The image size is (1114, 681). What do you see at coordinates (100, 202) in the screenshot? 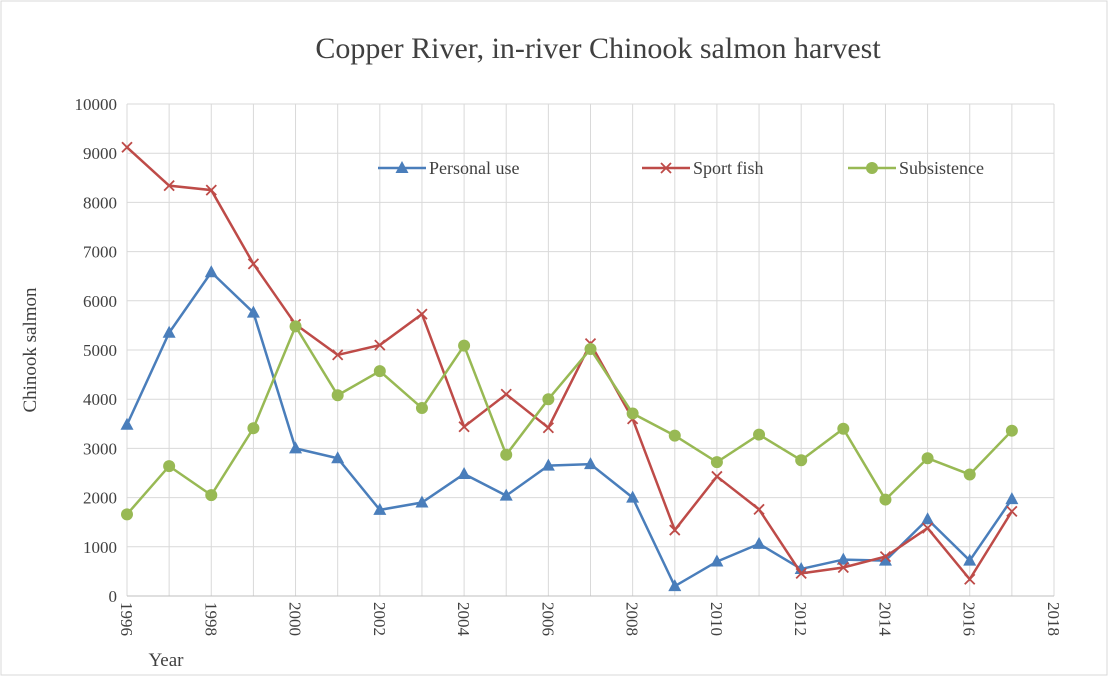
I see `y-tick-label: 8000` at bounding box center [100, 202].